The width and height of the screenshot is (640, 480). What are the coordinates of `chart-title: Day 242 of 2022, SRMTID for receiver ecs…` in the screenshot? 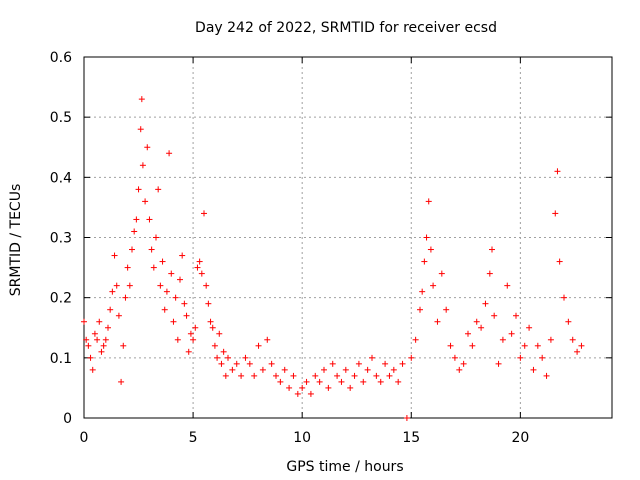 It's located at (346, 28).